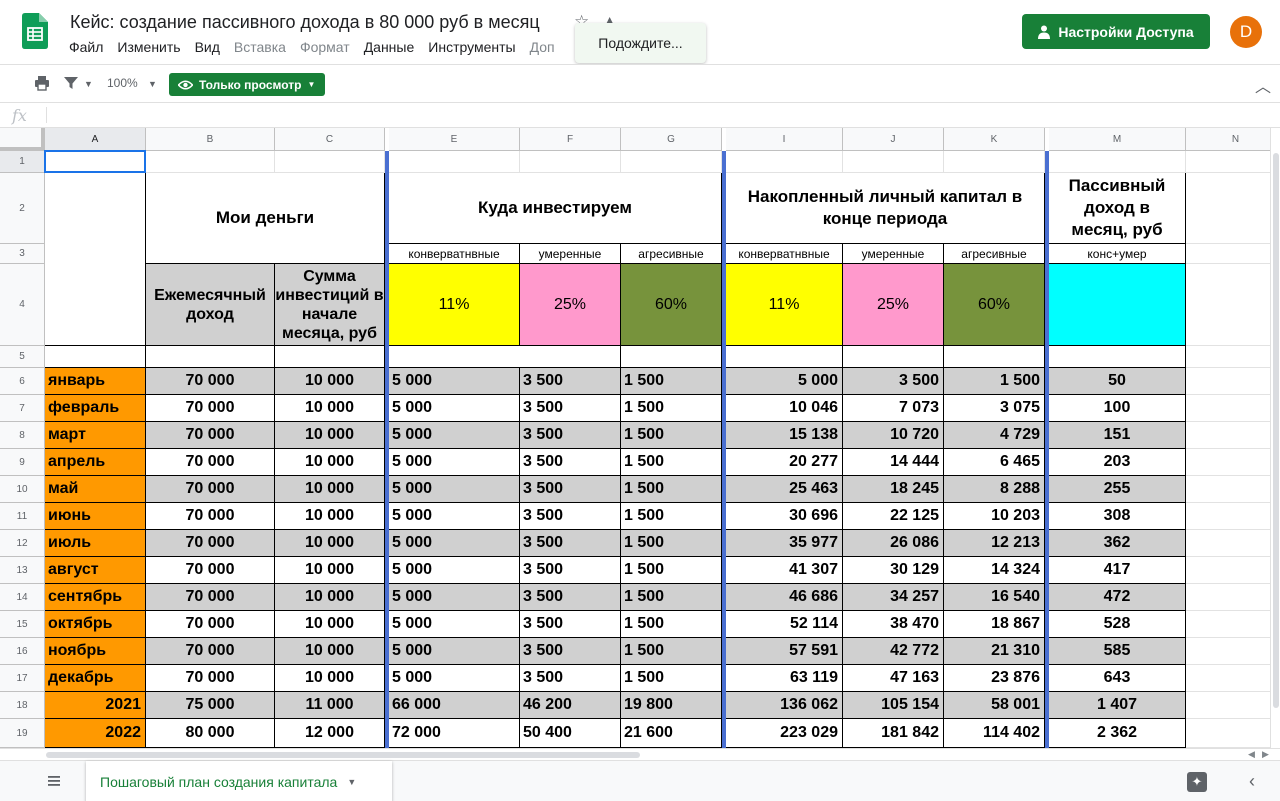  I want to click on value-cell-i: 223 029, so click(784, 733).